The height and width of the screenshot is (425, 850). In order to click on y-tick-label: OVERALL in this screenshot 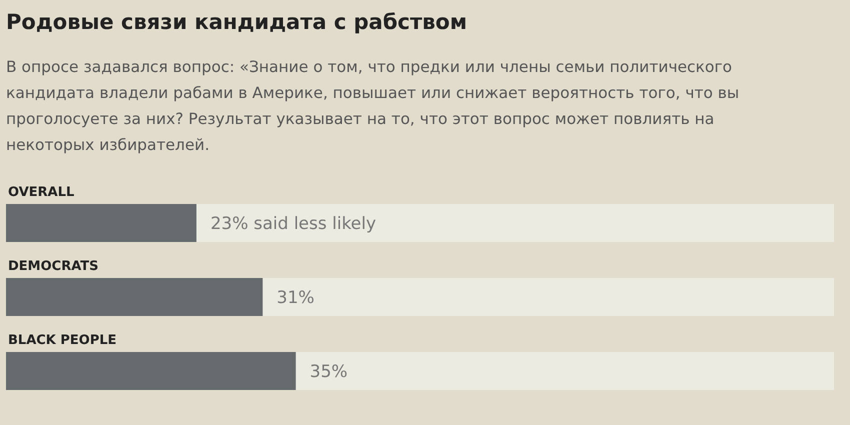, I will do `click(41, 192)`.